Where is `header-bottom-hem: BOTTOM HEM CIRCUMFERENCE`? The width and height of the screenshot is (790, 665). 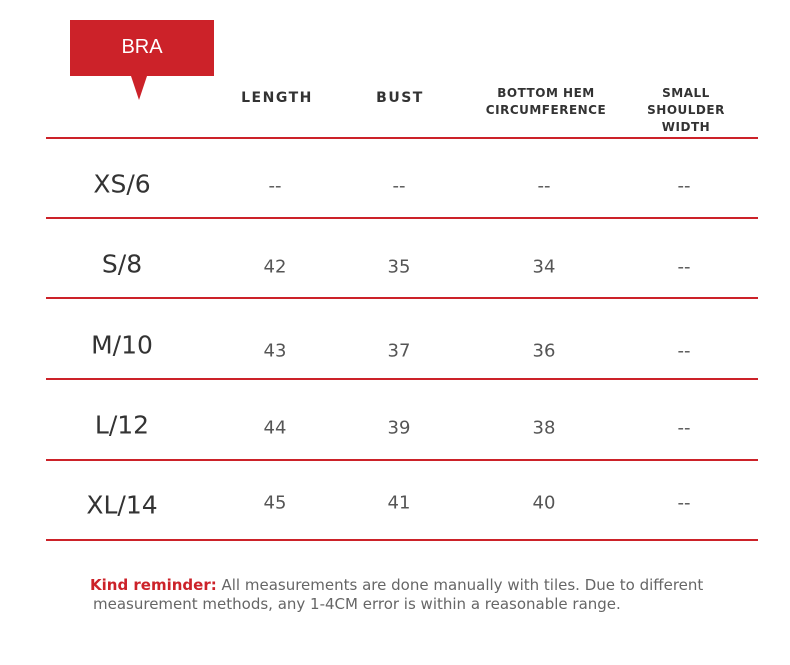 header-bottom-hem: BOTTOM HEM CIRCUMFERENCE is located at coordinates (546, 101).